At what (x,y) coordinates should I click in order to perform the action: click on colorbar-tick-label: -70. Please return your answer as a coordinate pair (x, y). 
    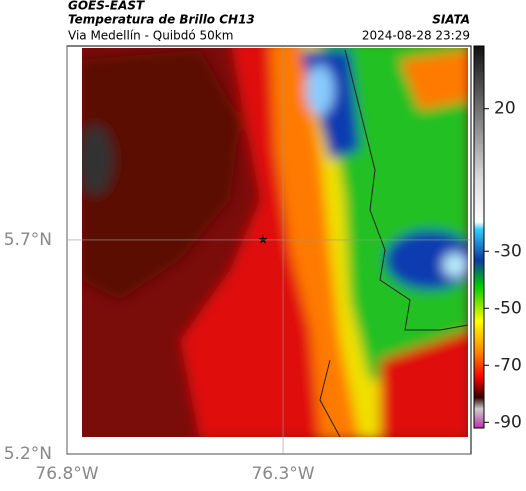
    Looking at the image, I should click on (508, 365).